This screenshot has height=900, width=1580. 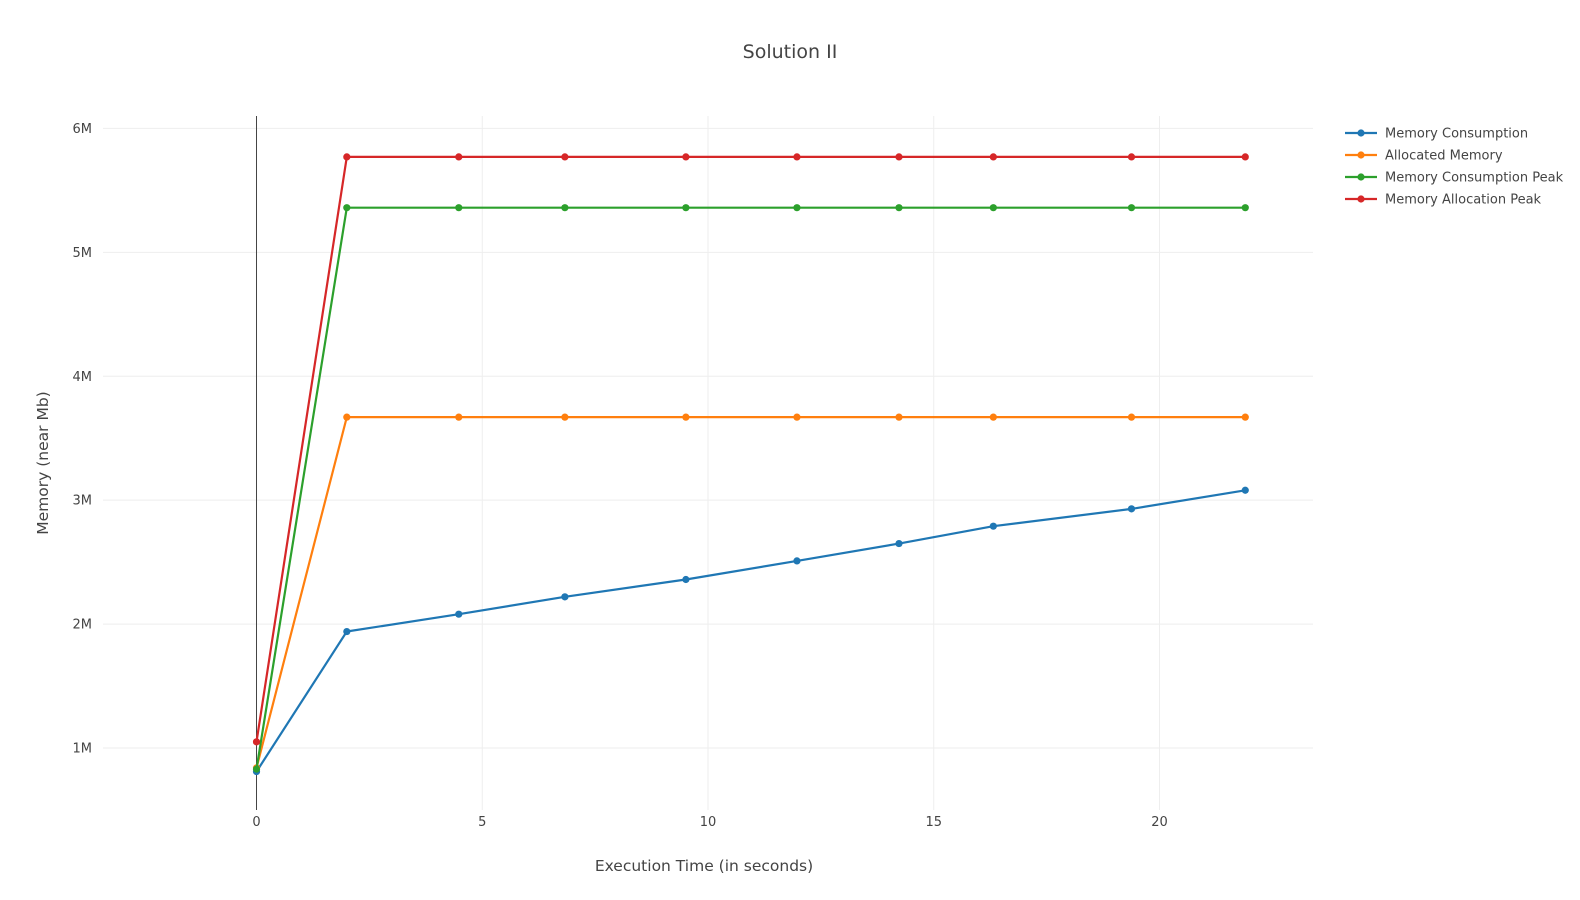 I want to click on y-tick-label: 3M, so click(x=83, y=501).